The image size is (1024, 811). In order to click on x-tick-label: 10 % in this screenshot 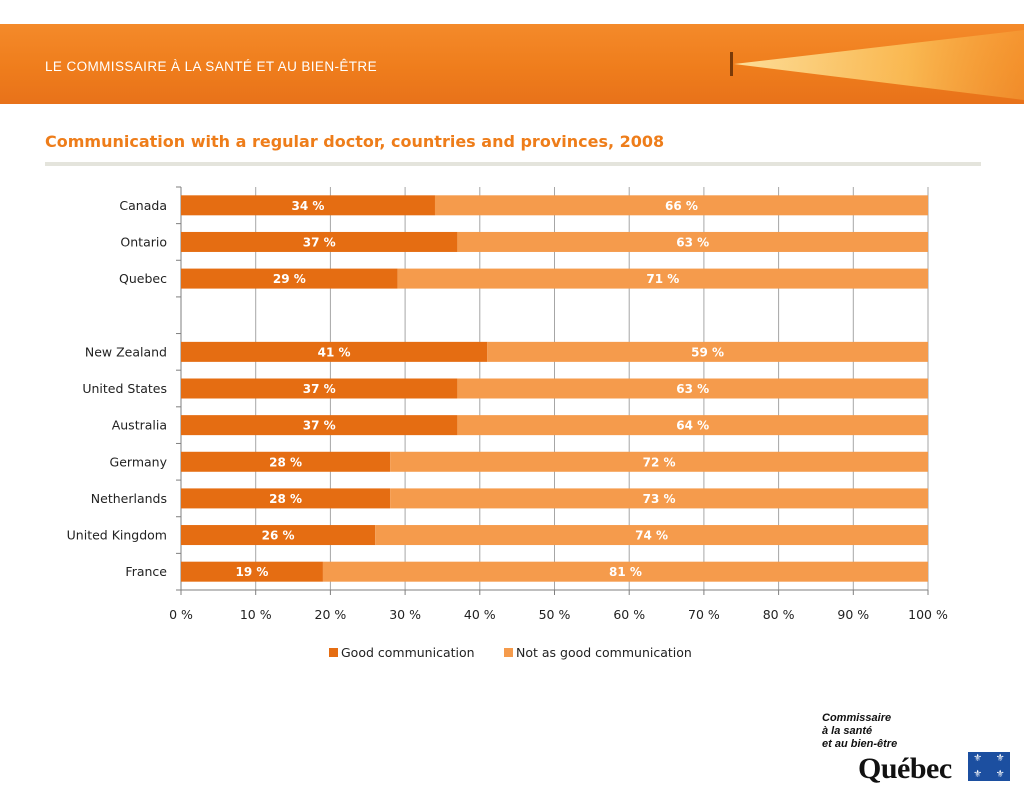, I will do `click(256, 614)`.